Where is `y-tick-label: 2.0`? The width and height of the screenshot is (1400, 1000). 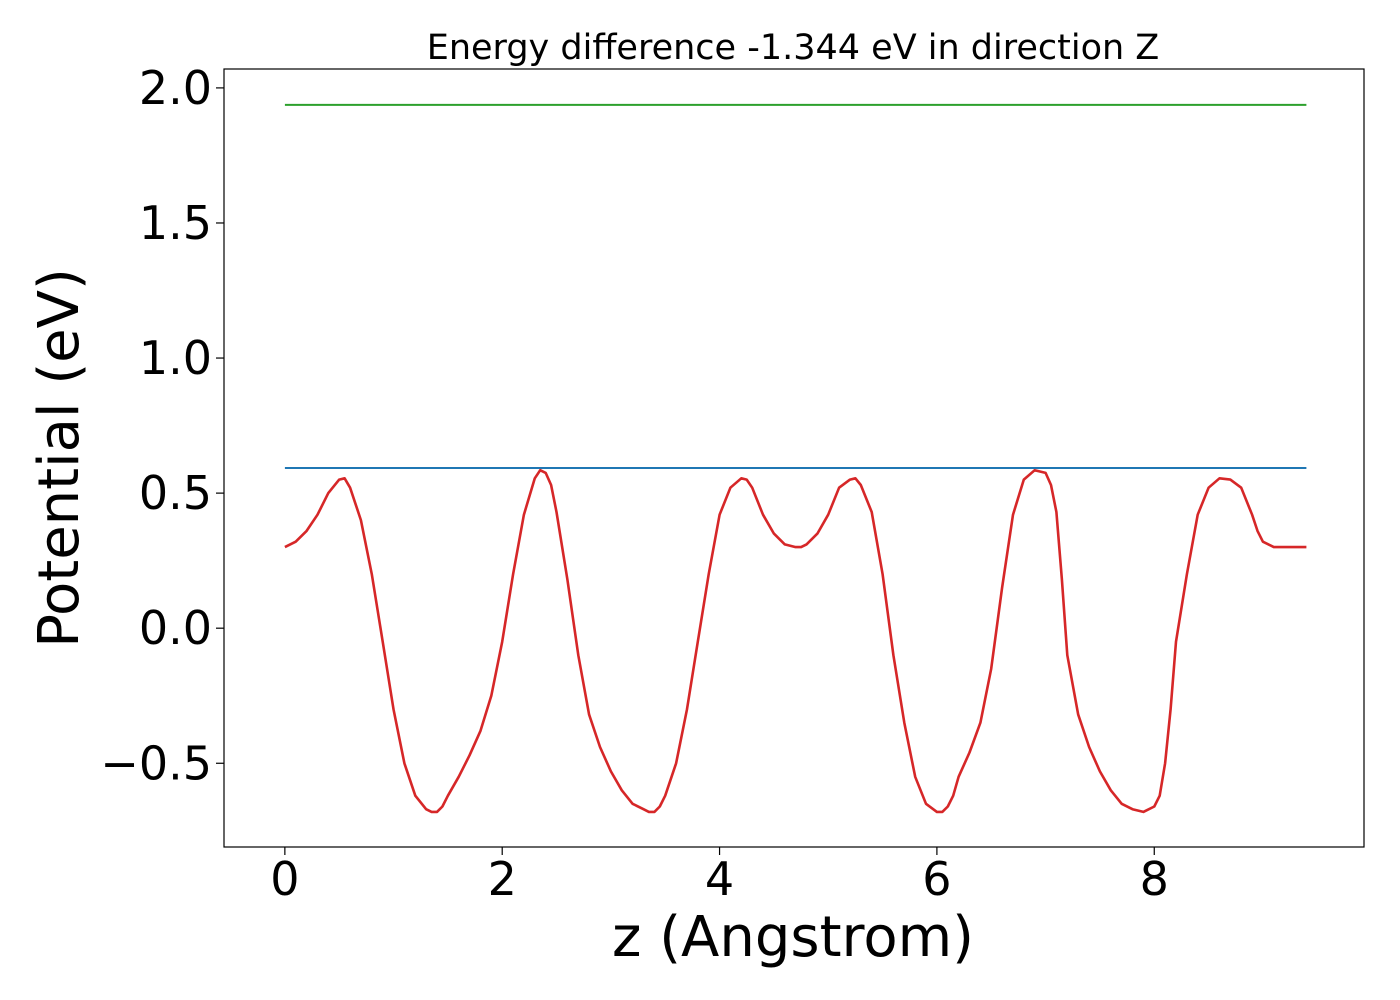
y-tick-label: 2.0 is located at coordinates (175, 88).